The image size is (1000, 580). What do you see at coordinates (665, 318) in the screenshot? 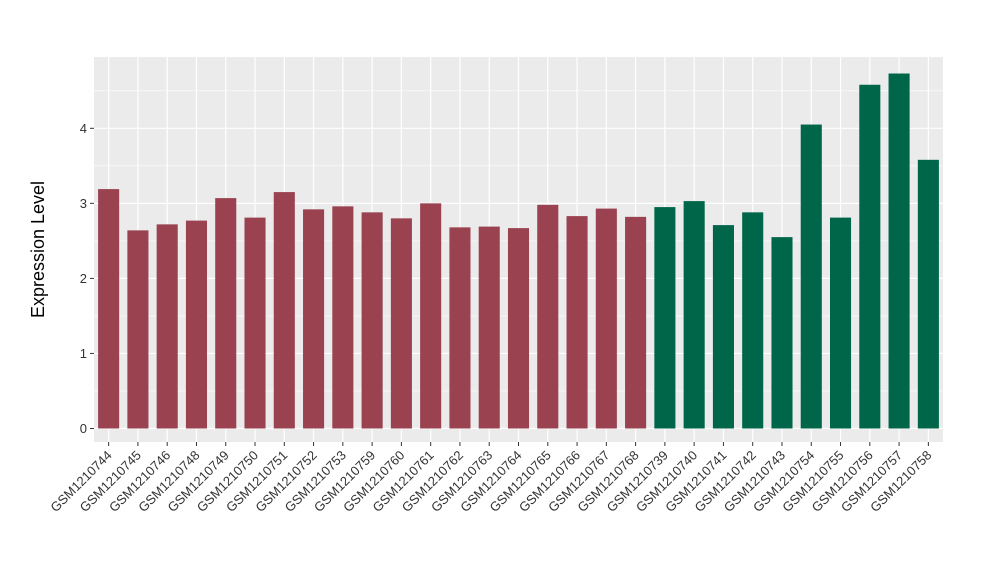
I see `bar-GSM1210739` at bounding box center [665, 318].